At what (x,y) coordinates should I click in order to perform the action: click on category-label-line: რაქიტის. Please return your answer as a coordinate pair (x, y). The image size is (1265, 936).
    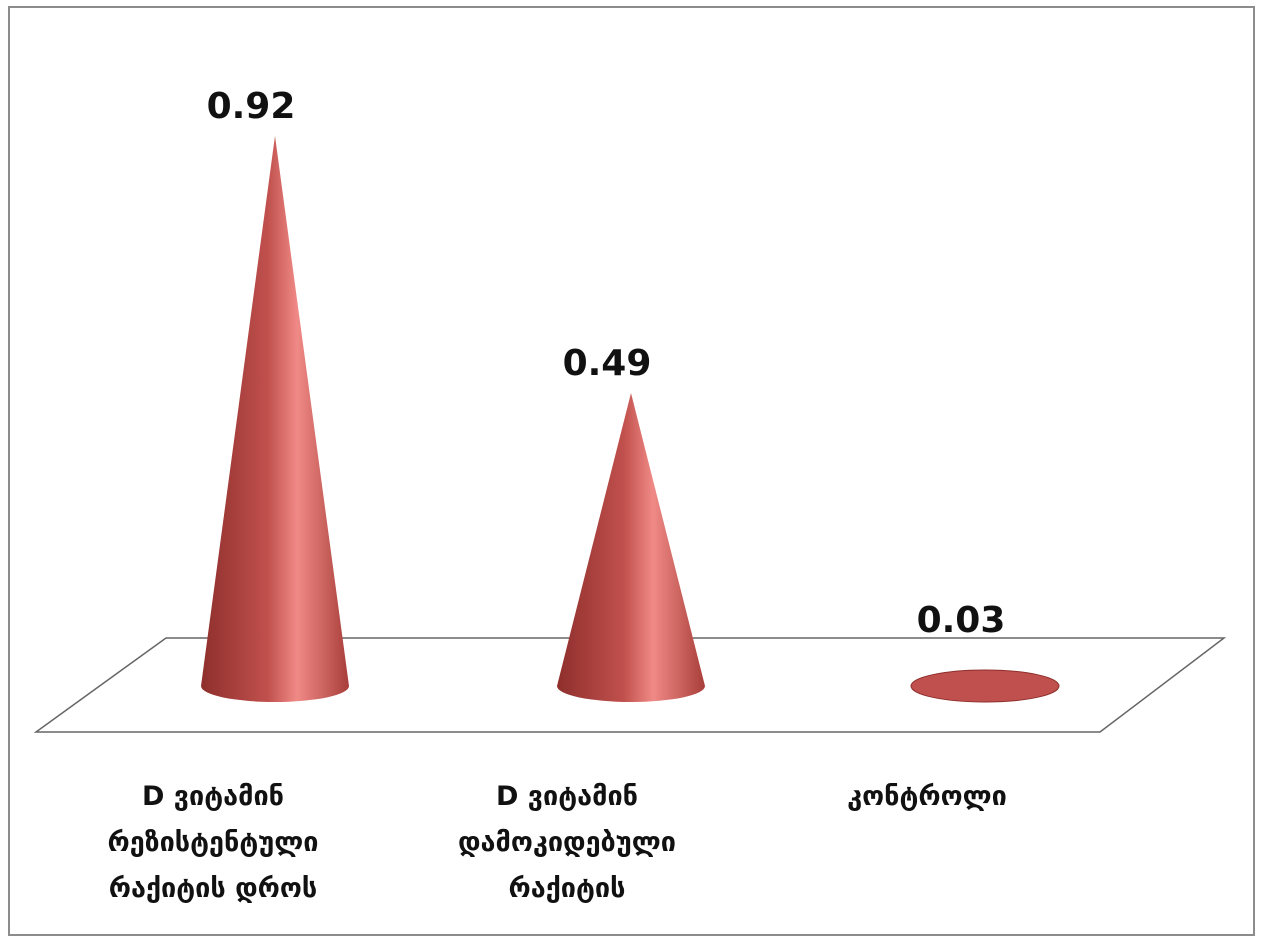
    Looking at the image, I should click on (567, 888).